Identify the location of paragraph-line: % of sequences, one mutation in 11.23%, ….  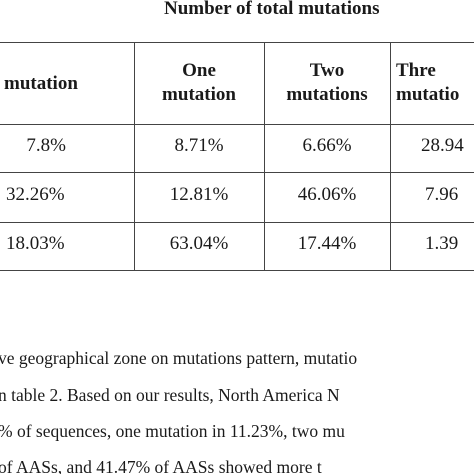
(172, 431).